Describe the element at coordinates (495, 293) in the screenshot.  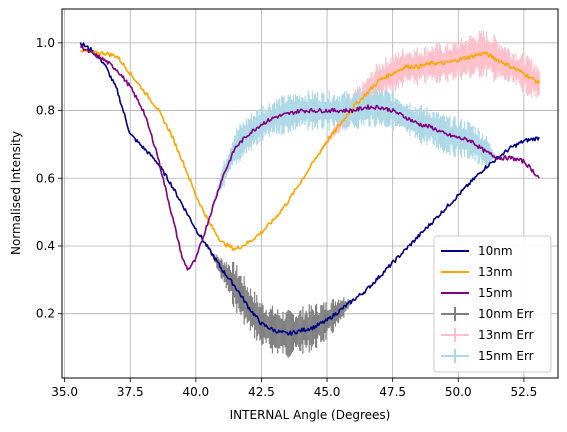
I see `legend-label: 15nm` at that location.